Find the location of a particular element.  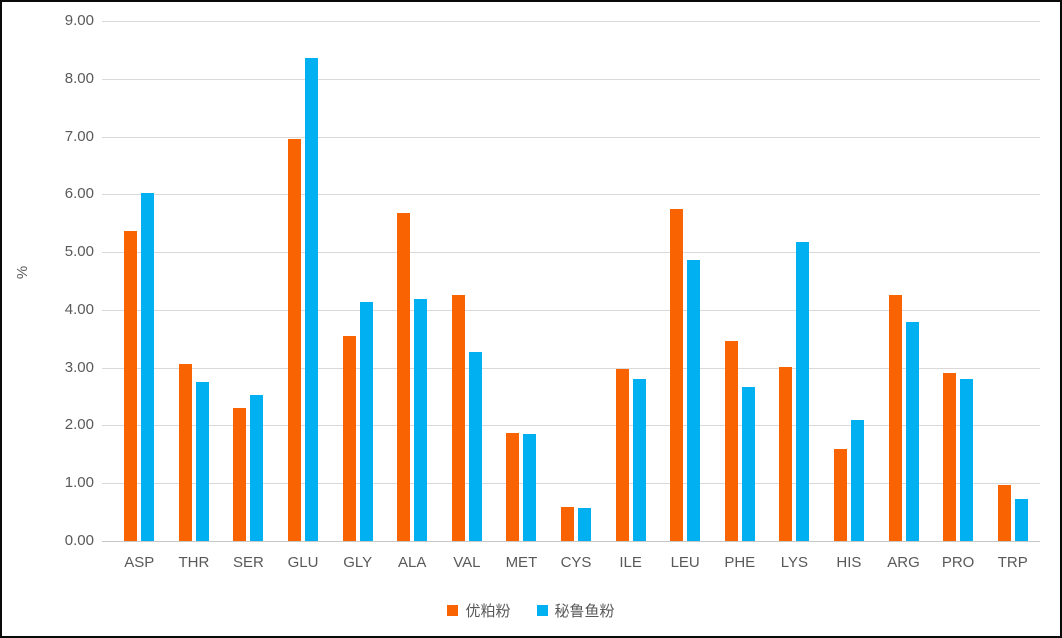

legend-label: 秘鲁鱼粉 is located at coordinates (584, 611).